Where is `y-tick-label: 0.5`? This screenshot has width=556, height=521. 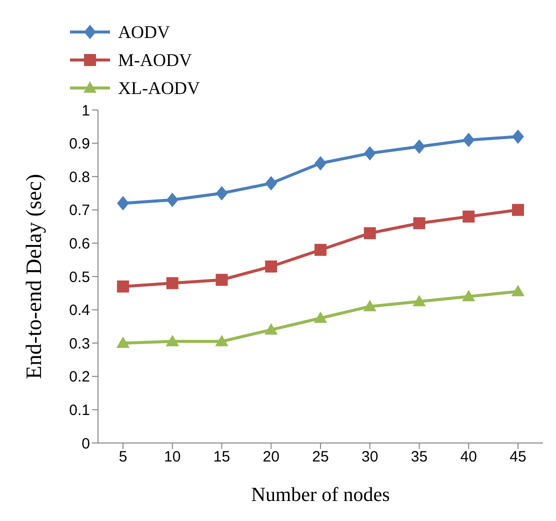
y-tick-label: 0.5 is located at coordinates (79, 277).